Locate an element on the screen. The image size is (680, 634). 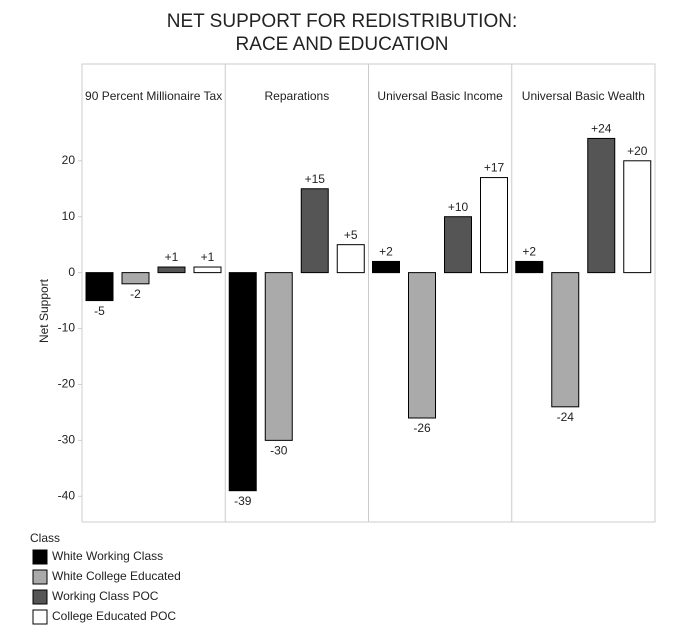
value-label: +10 is located at coordinates (458, 207).